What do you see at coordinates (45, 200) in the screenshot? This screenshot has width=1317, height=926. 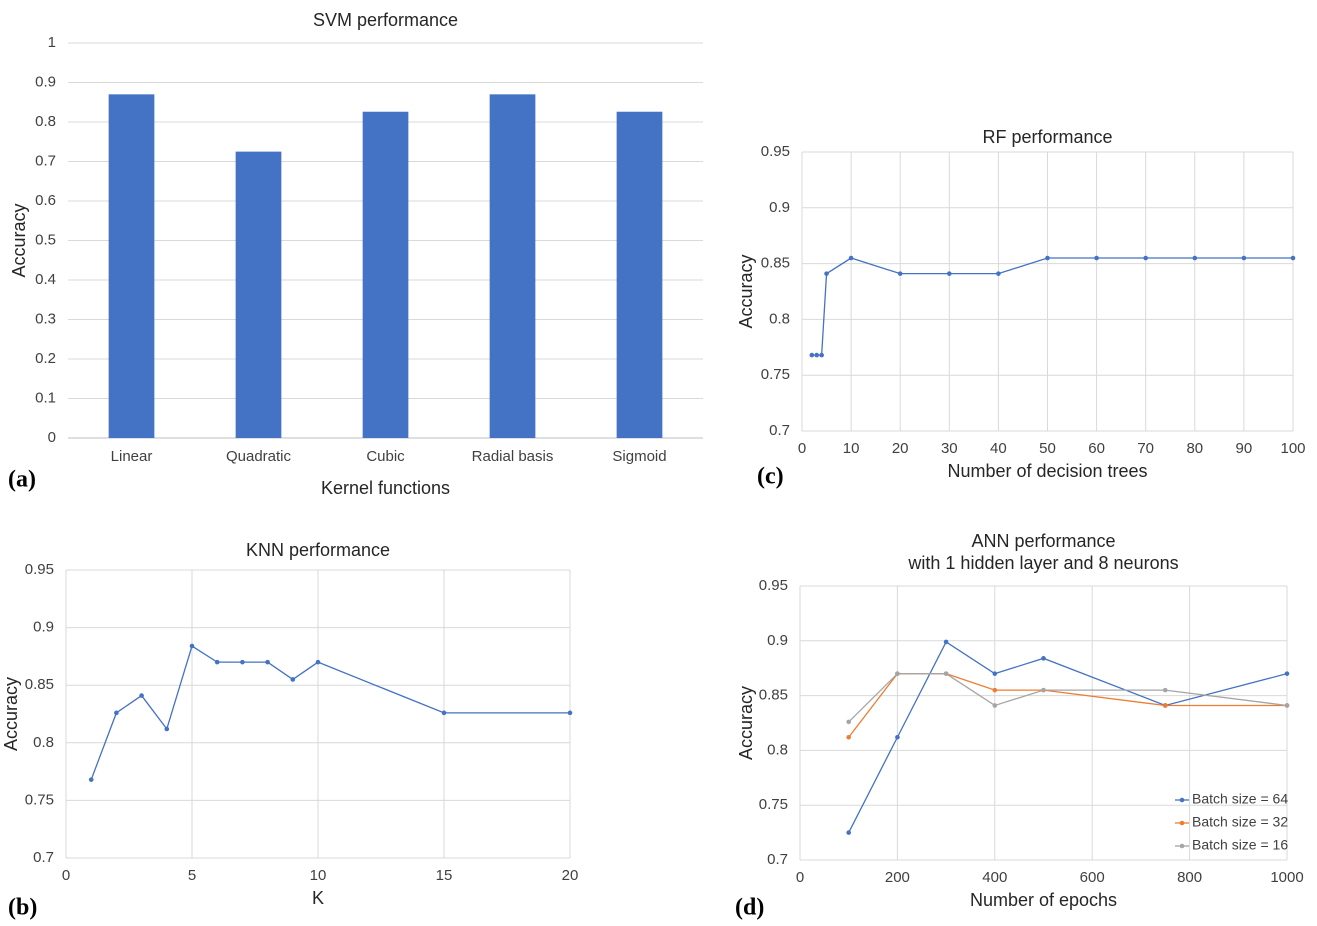 I see `y-tick-label: 0.6` at bounding box center [45, 200].